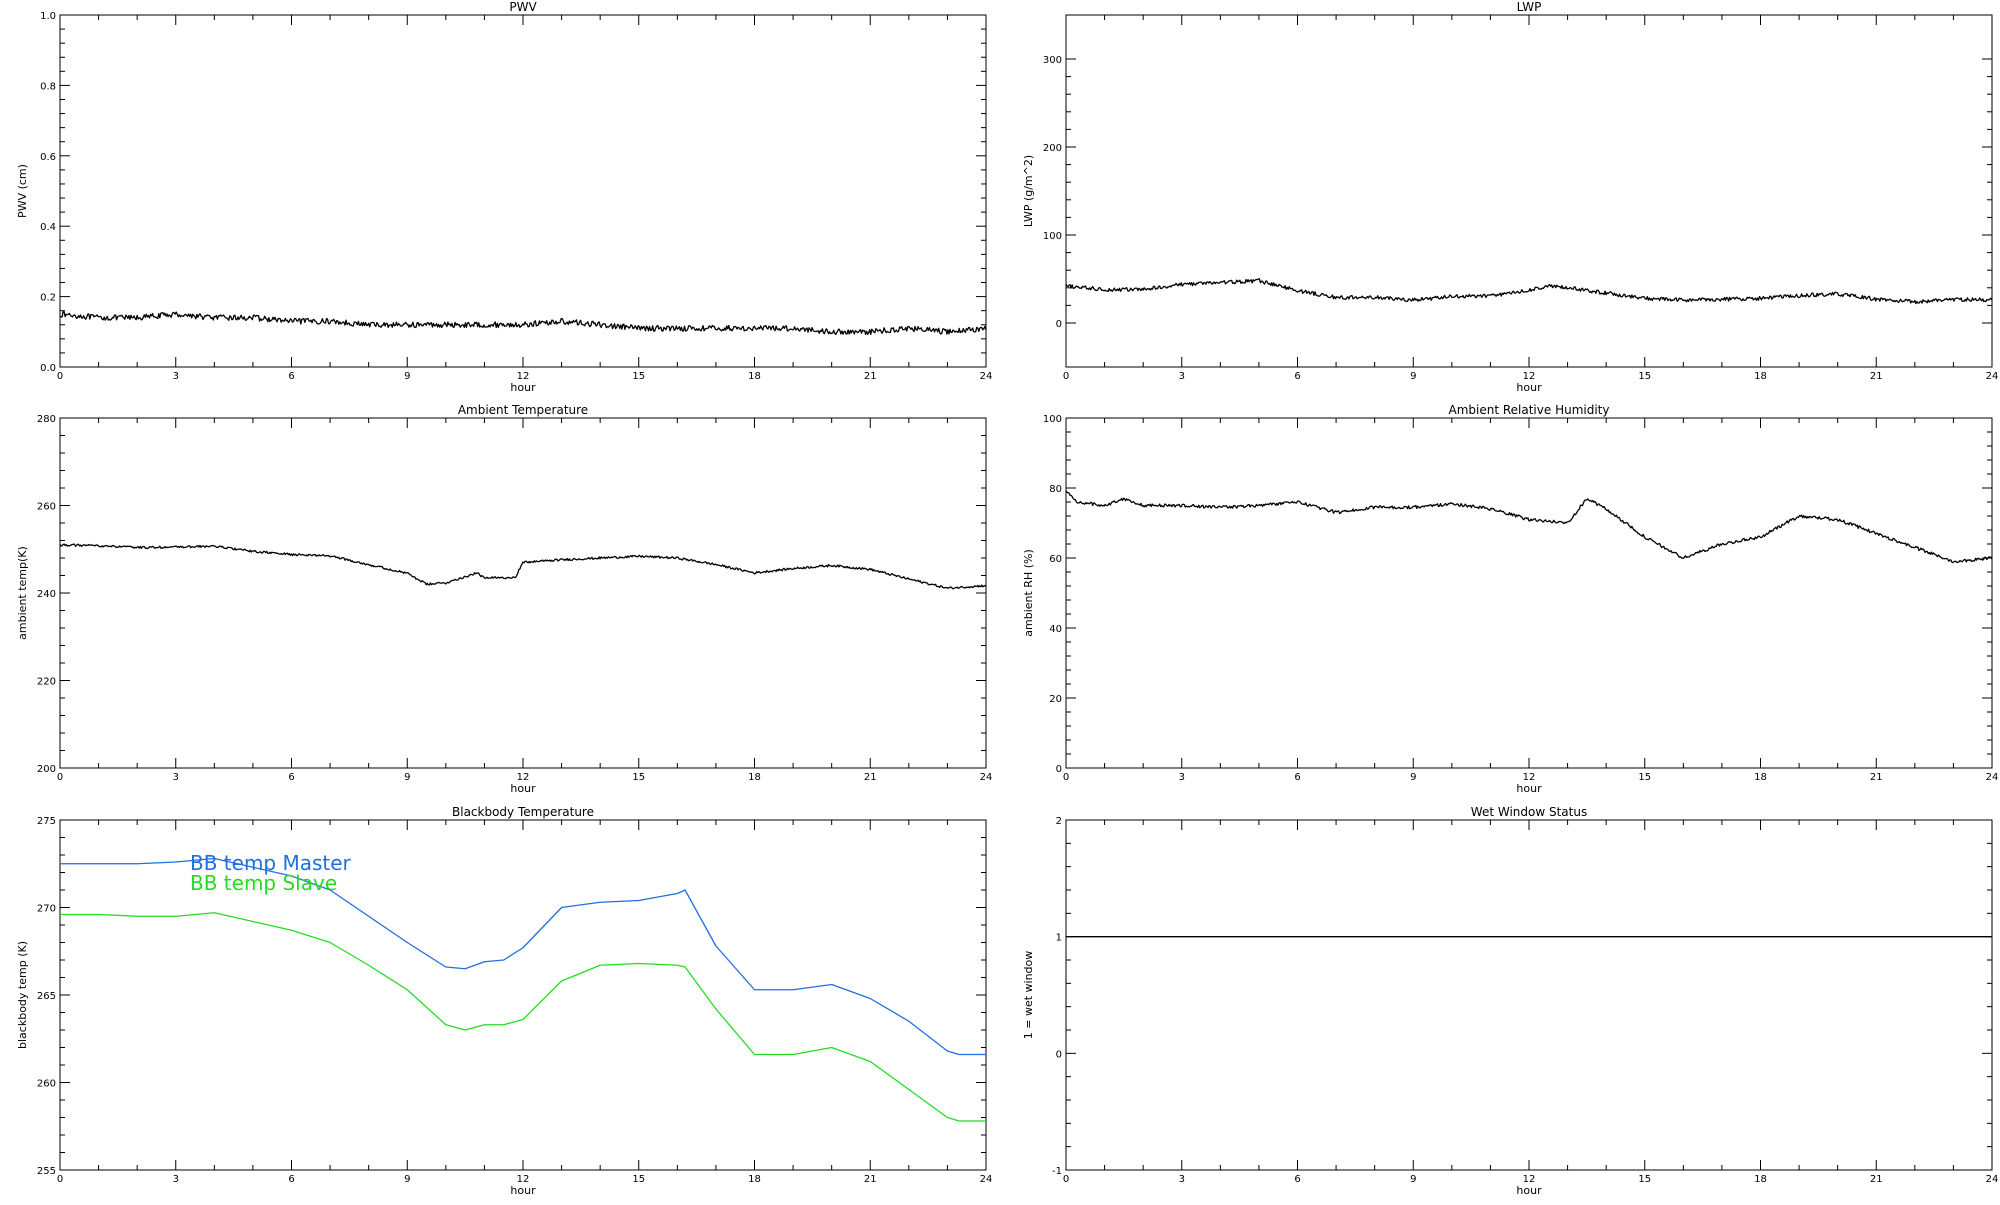 The height and width of the screenshot is (1205, 2000). What do you see at coordinates (46, 1171) in the screenshot?
I see `bb-temp-y-tick-label: 255` at bounding box center [46, 1171].